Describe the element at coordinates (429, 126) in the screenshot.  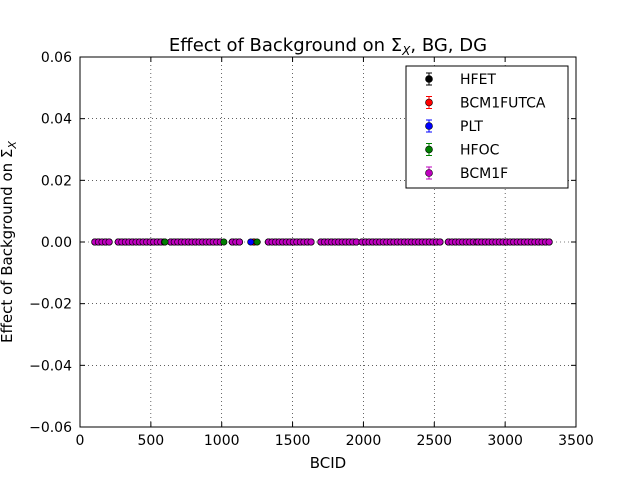
I see `legend-marker-plt` at that location.